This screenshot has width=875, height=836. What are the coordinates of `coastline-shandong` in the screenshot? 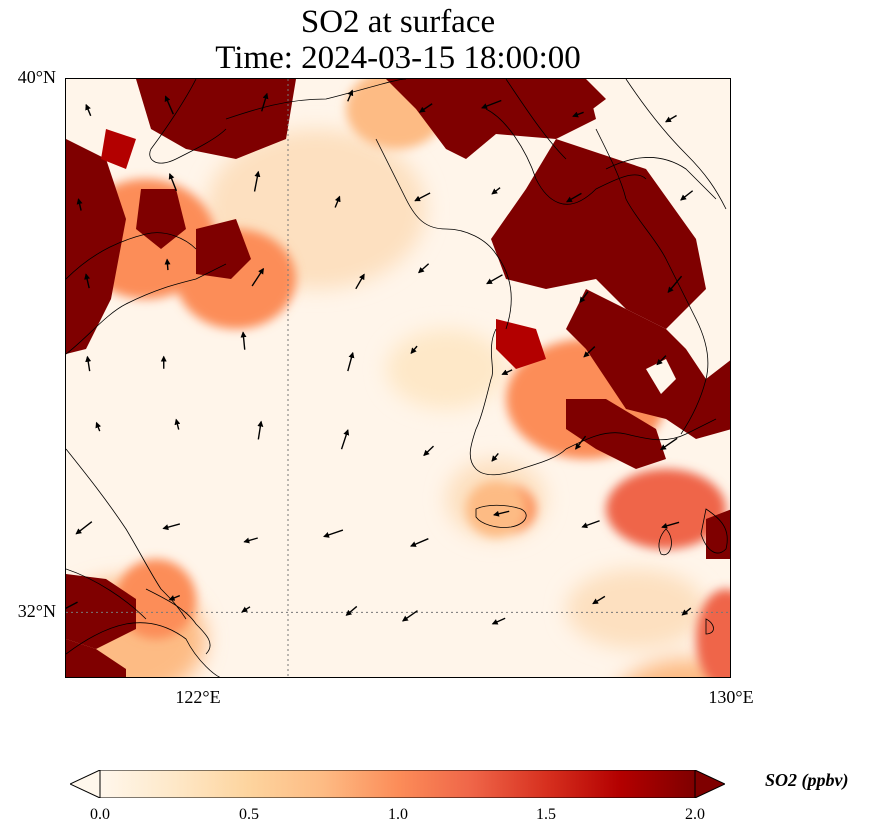 It's located at (131, 256).